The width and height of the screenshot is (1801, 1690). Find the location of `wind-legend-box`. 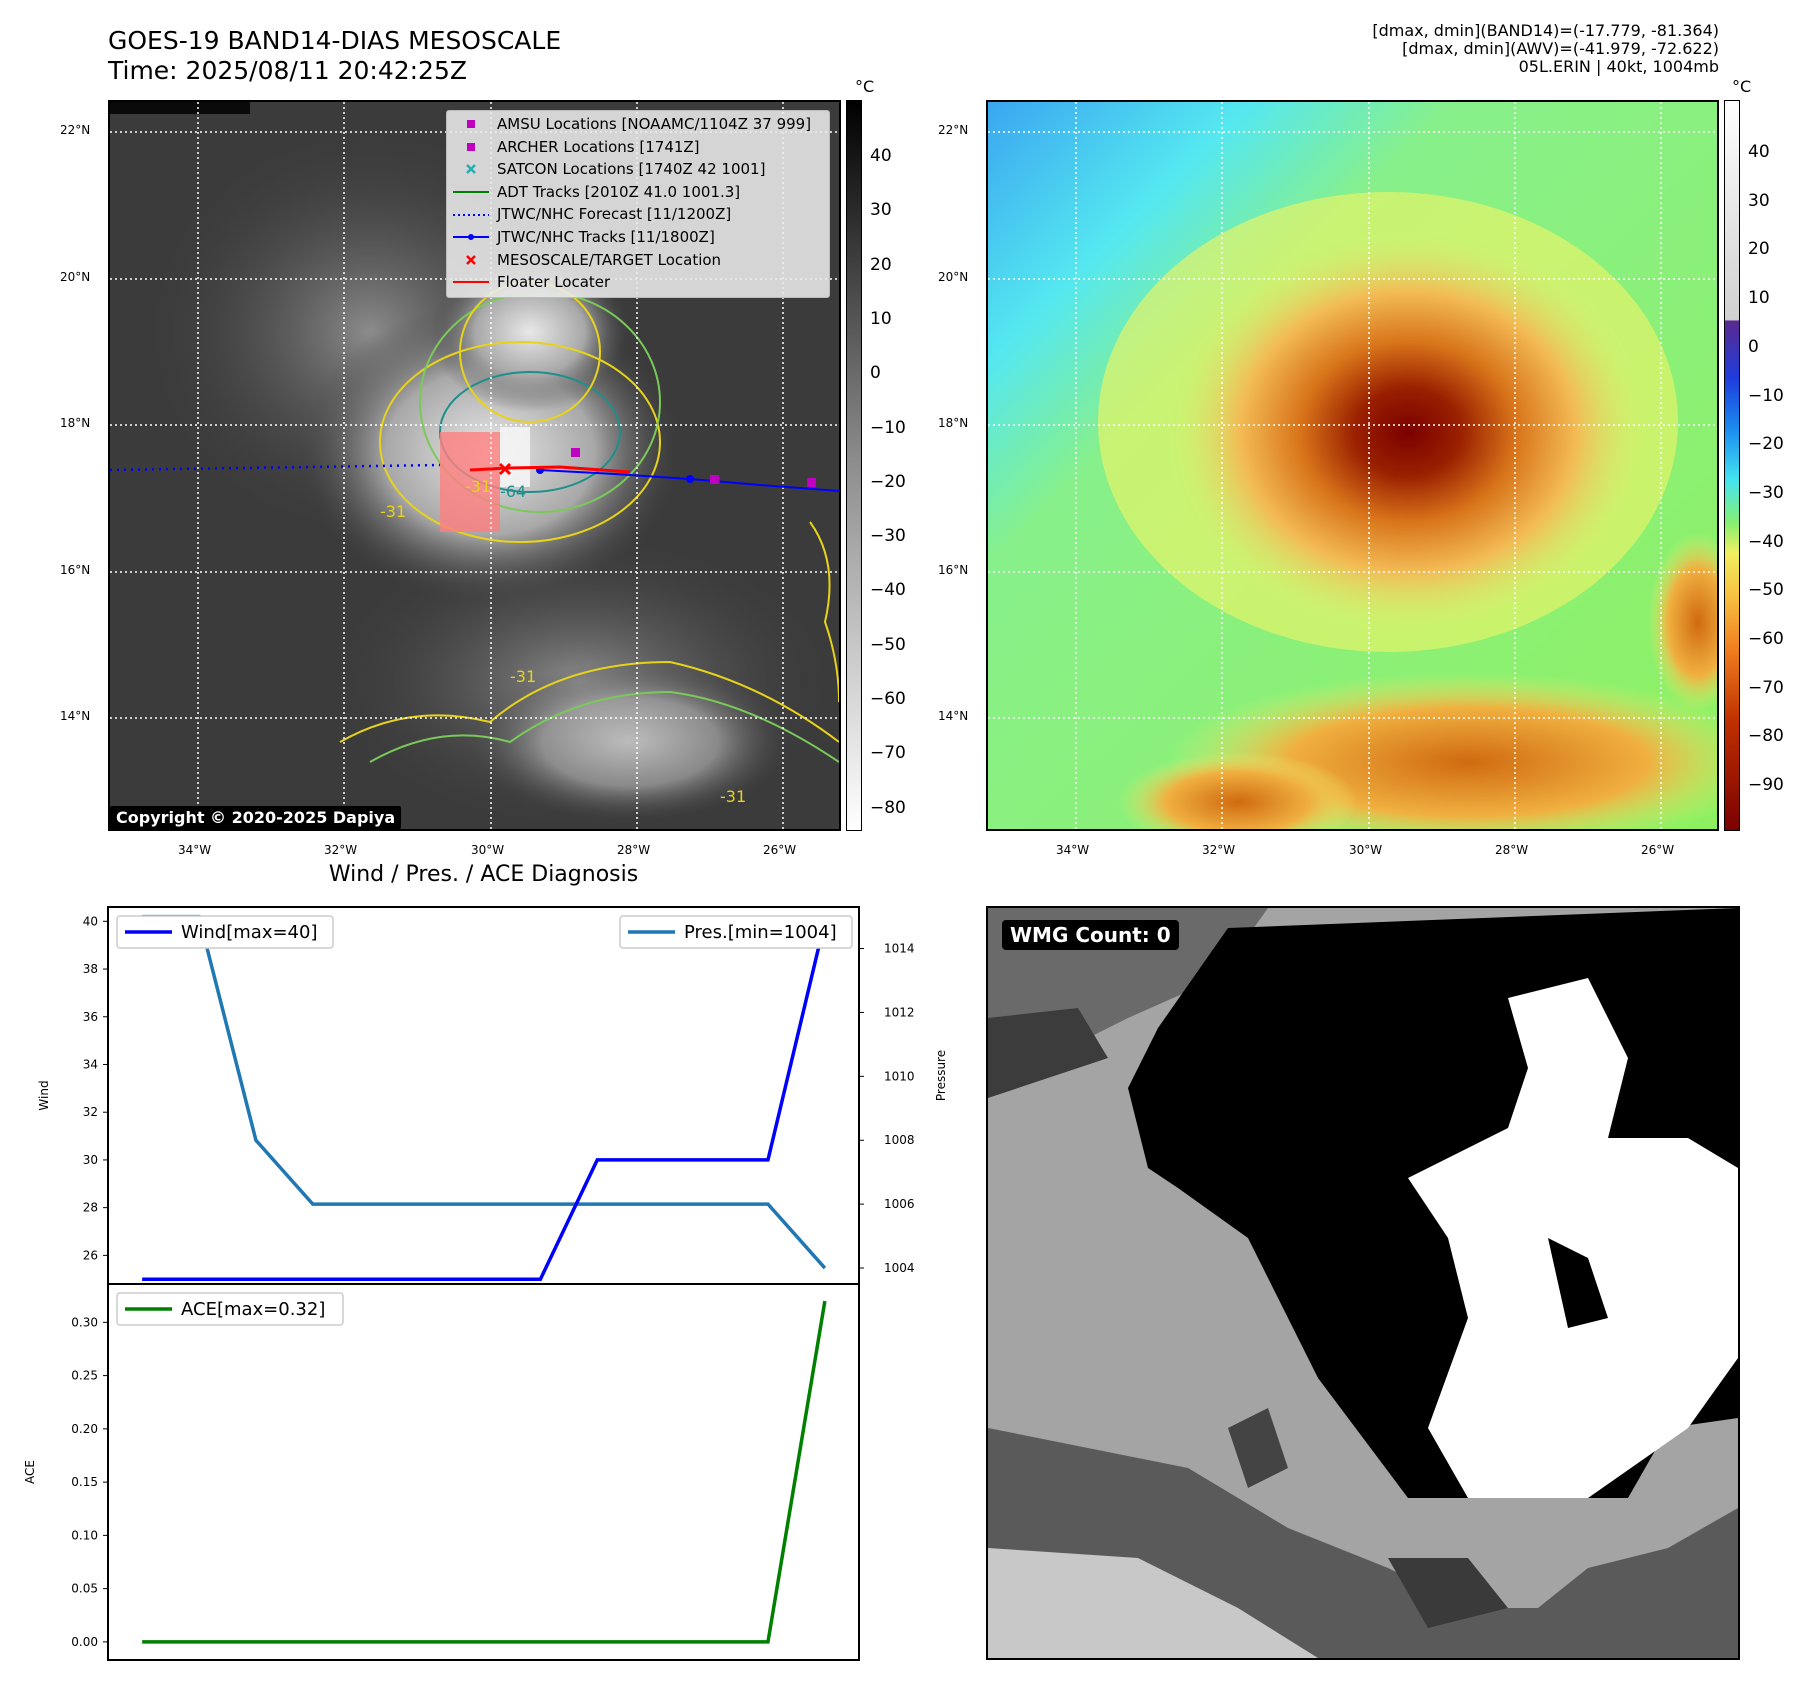

wind-legend-box is located at coordinates (225, 932).